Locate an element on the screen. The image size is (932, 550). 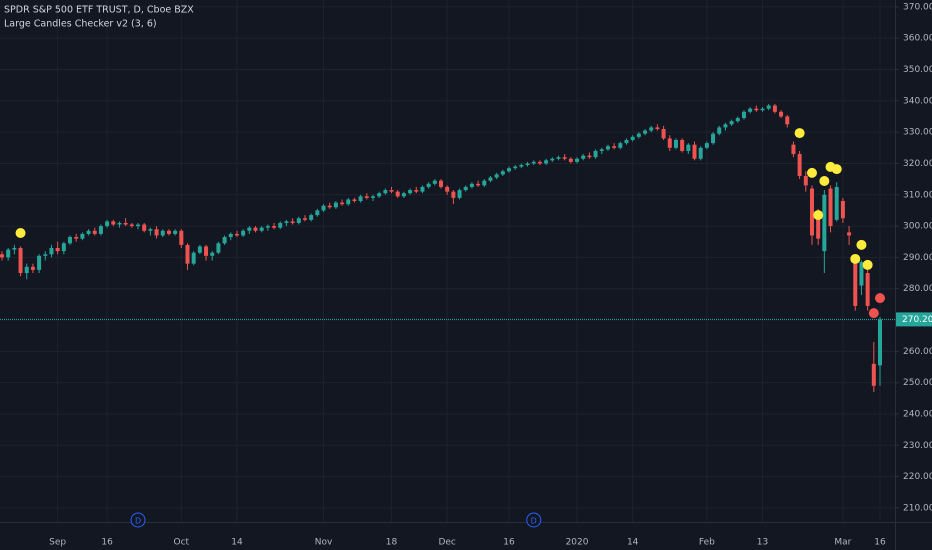
y-tick-label: 240.00 is located at coordinates (917, 414).